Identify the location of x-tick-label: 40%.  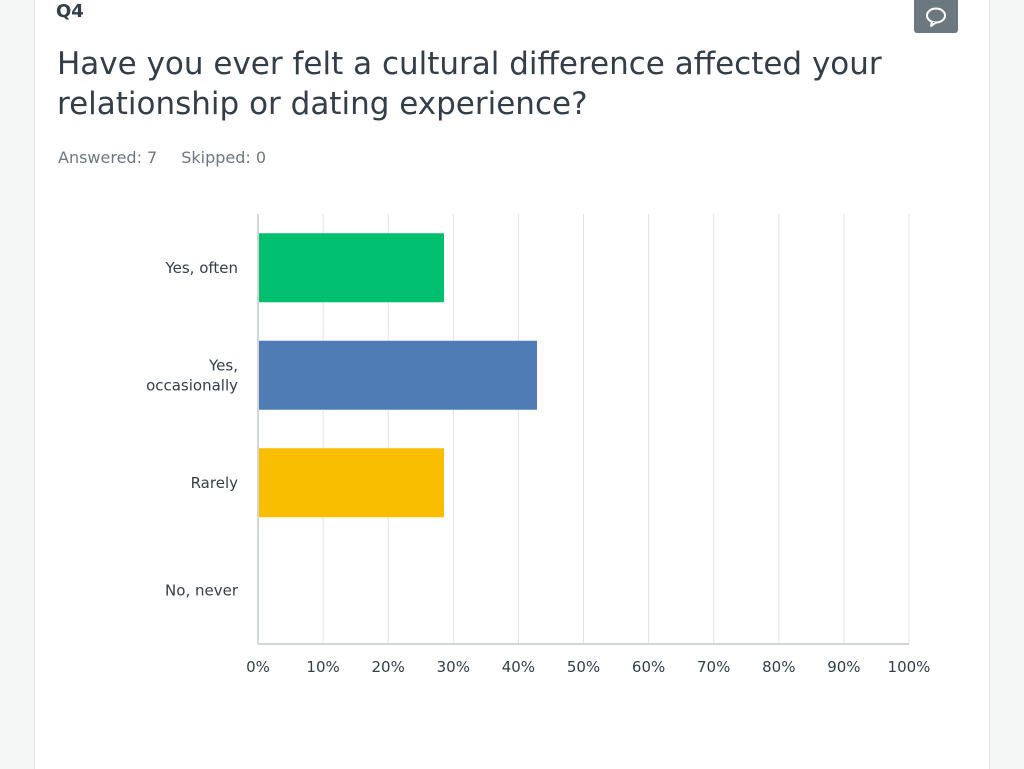
(518, 667).